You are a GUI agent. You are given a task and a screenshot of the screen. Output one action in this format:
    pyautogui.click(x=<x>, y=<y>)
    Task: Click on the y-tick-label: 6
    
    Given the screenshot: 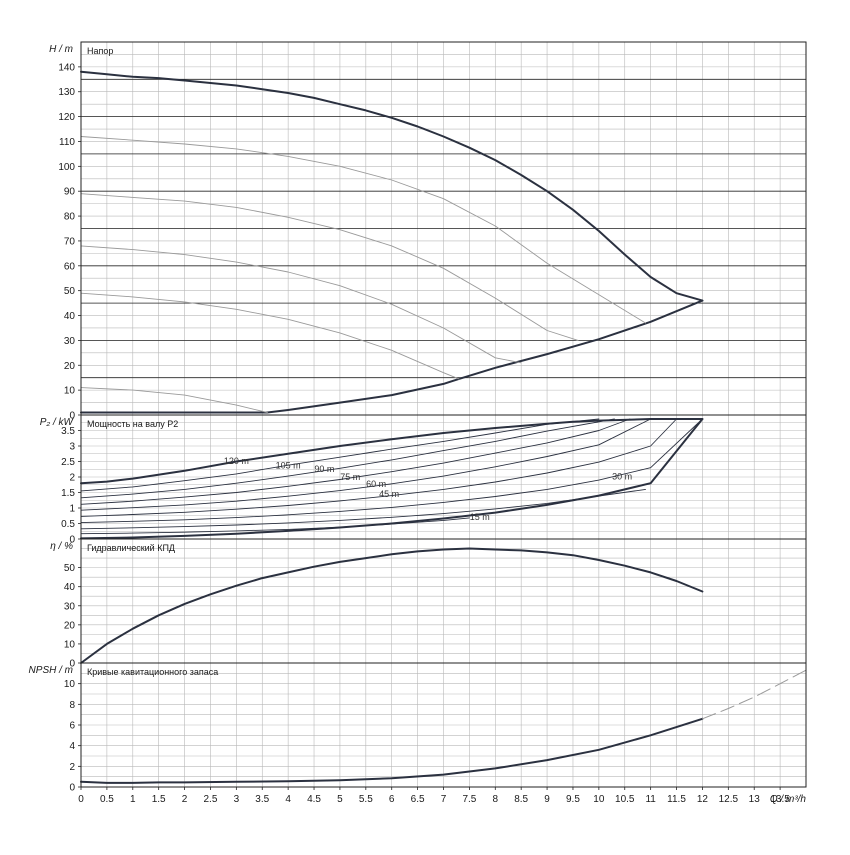 What is the action you would take?
    pyautogui.click(x=72, y=726)
    